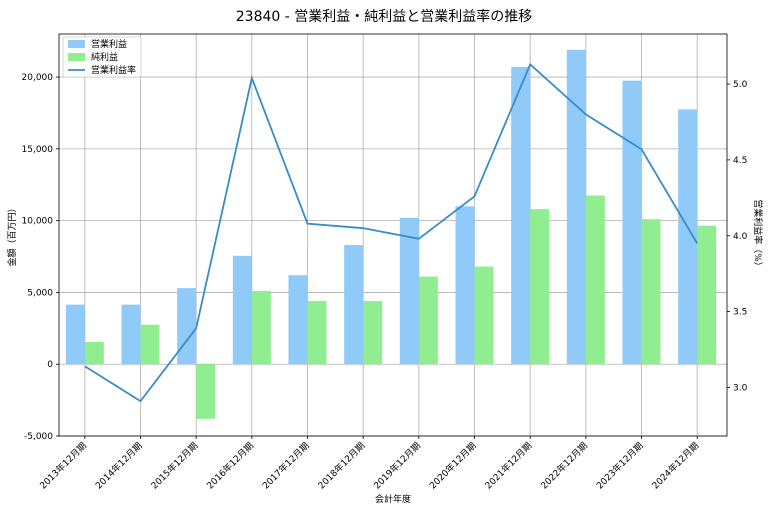  What do you see at coordinates (675, 466) in the screenshot?
I see `x-tick-label: 2024年12月期` at bounding box center [675, 466].